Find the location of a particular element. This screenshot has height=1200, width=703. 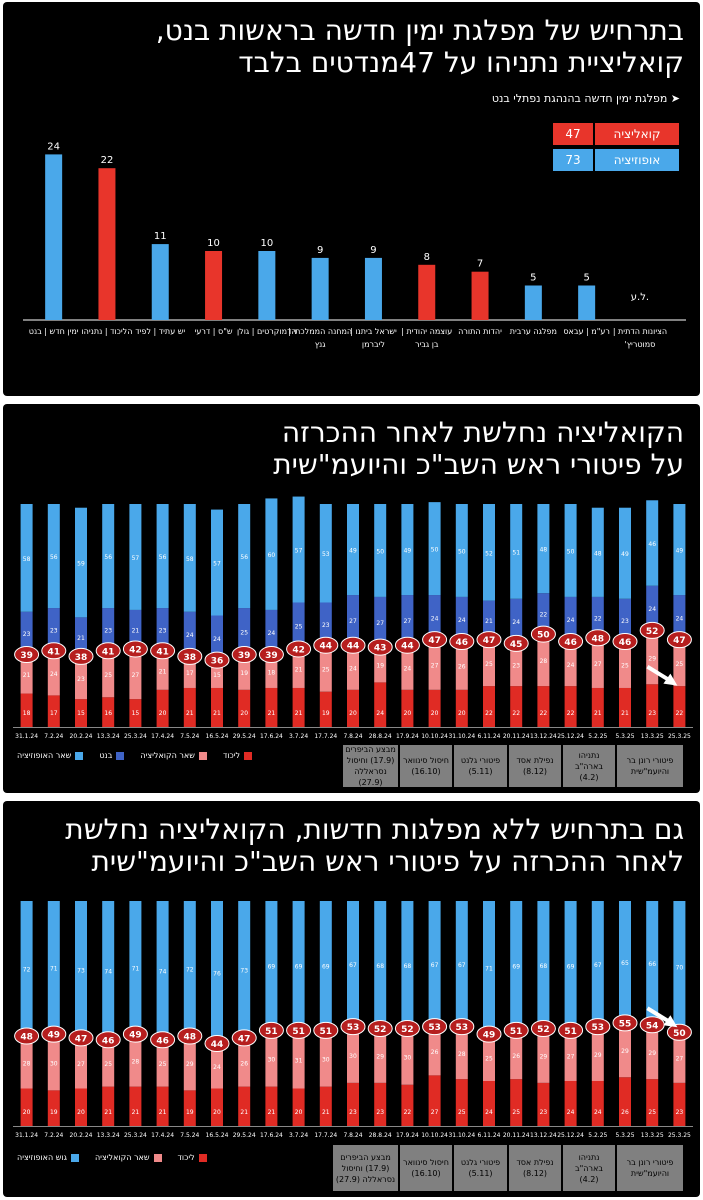

date-label-3: 13.3.24 is located at coordinates (108, 736).